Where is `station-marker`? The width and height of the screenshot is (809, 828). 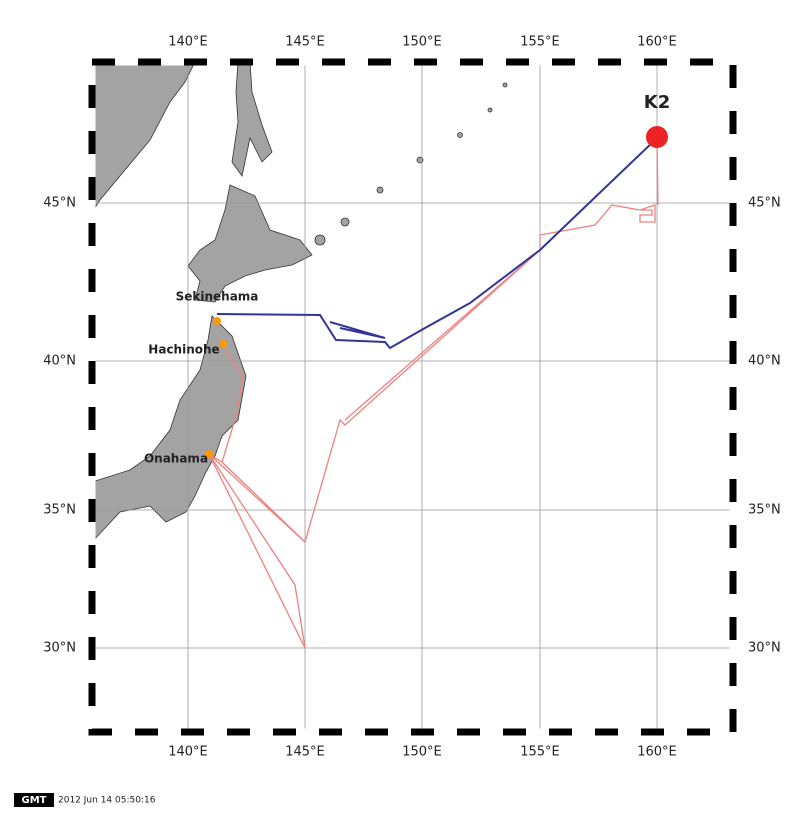
station-marker is located at coordinates (657, 137).